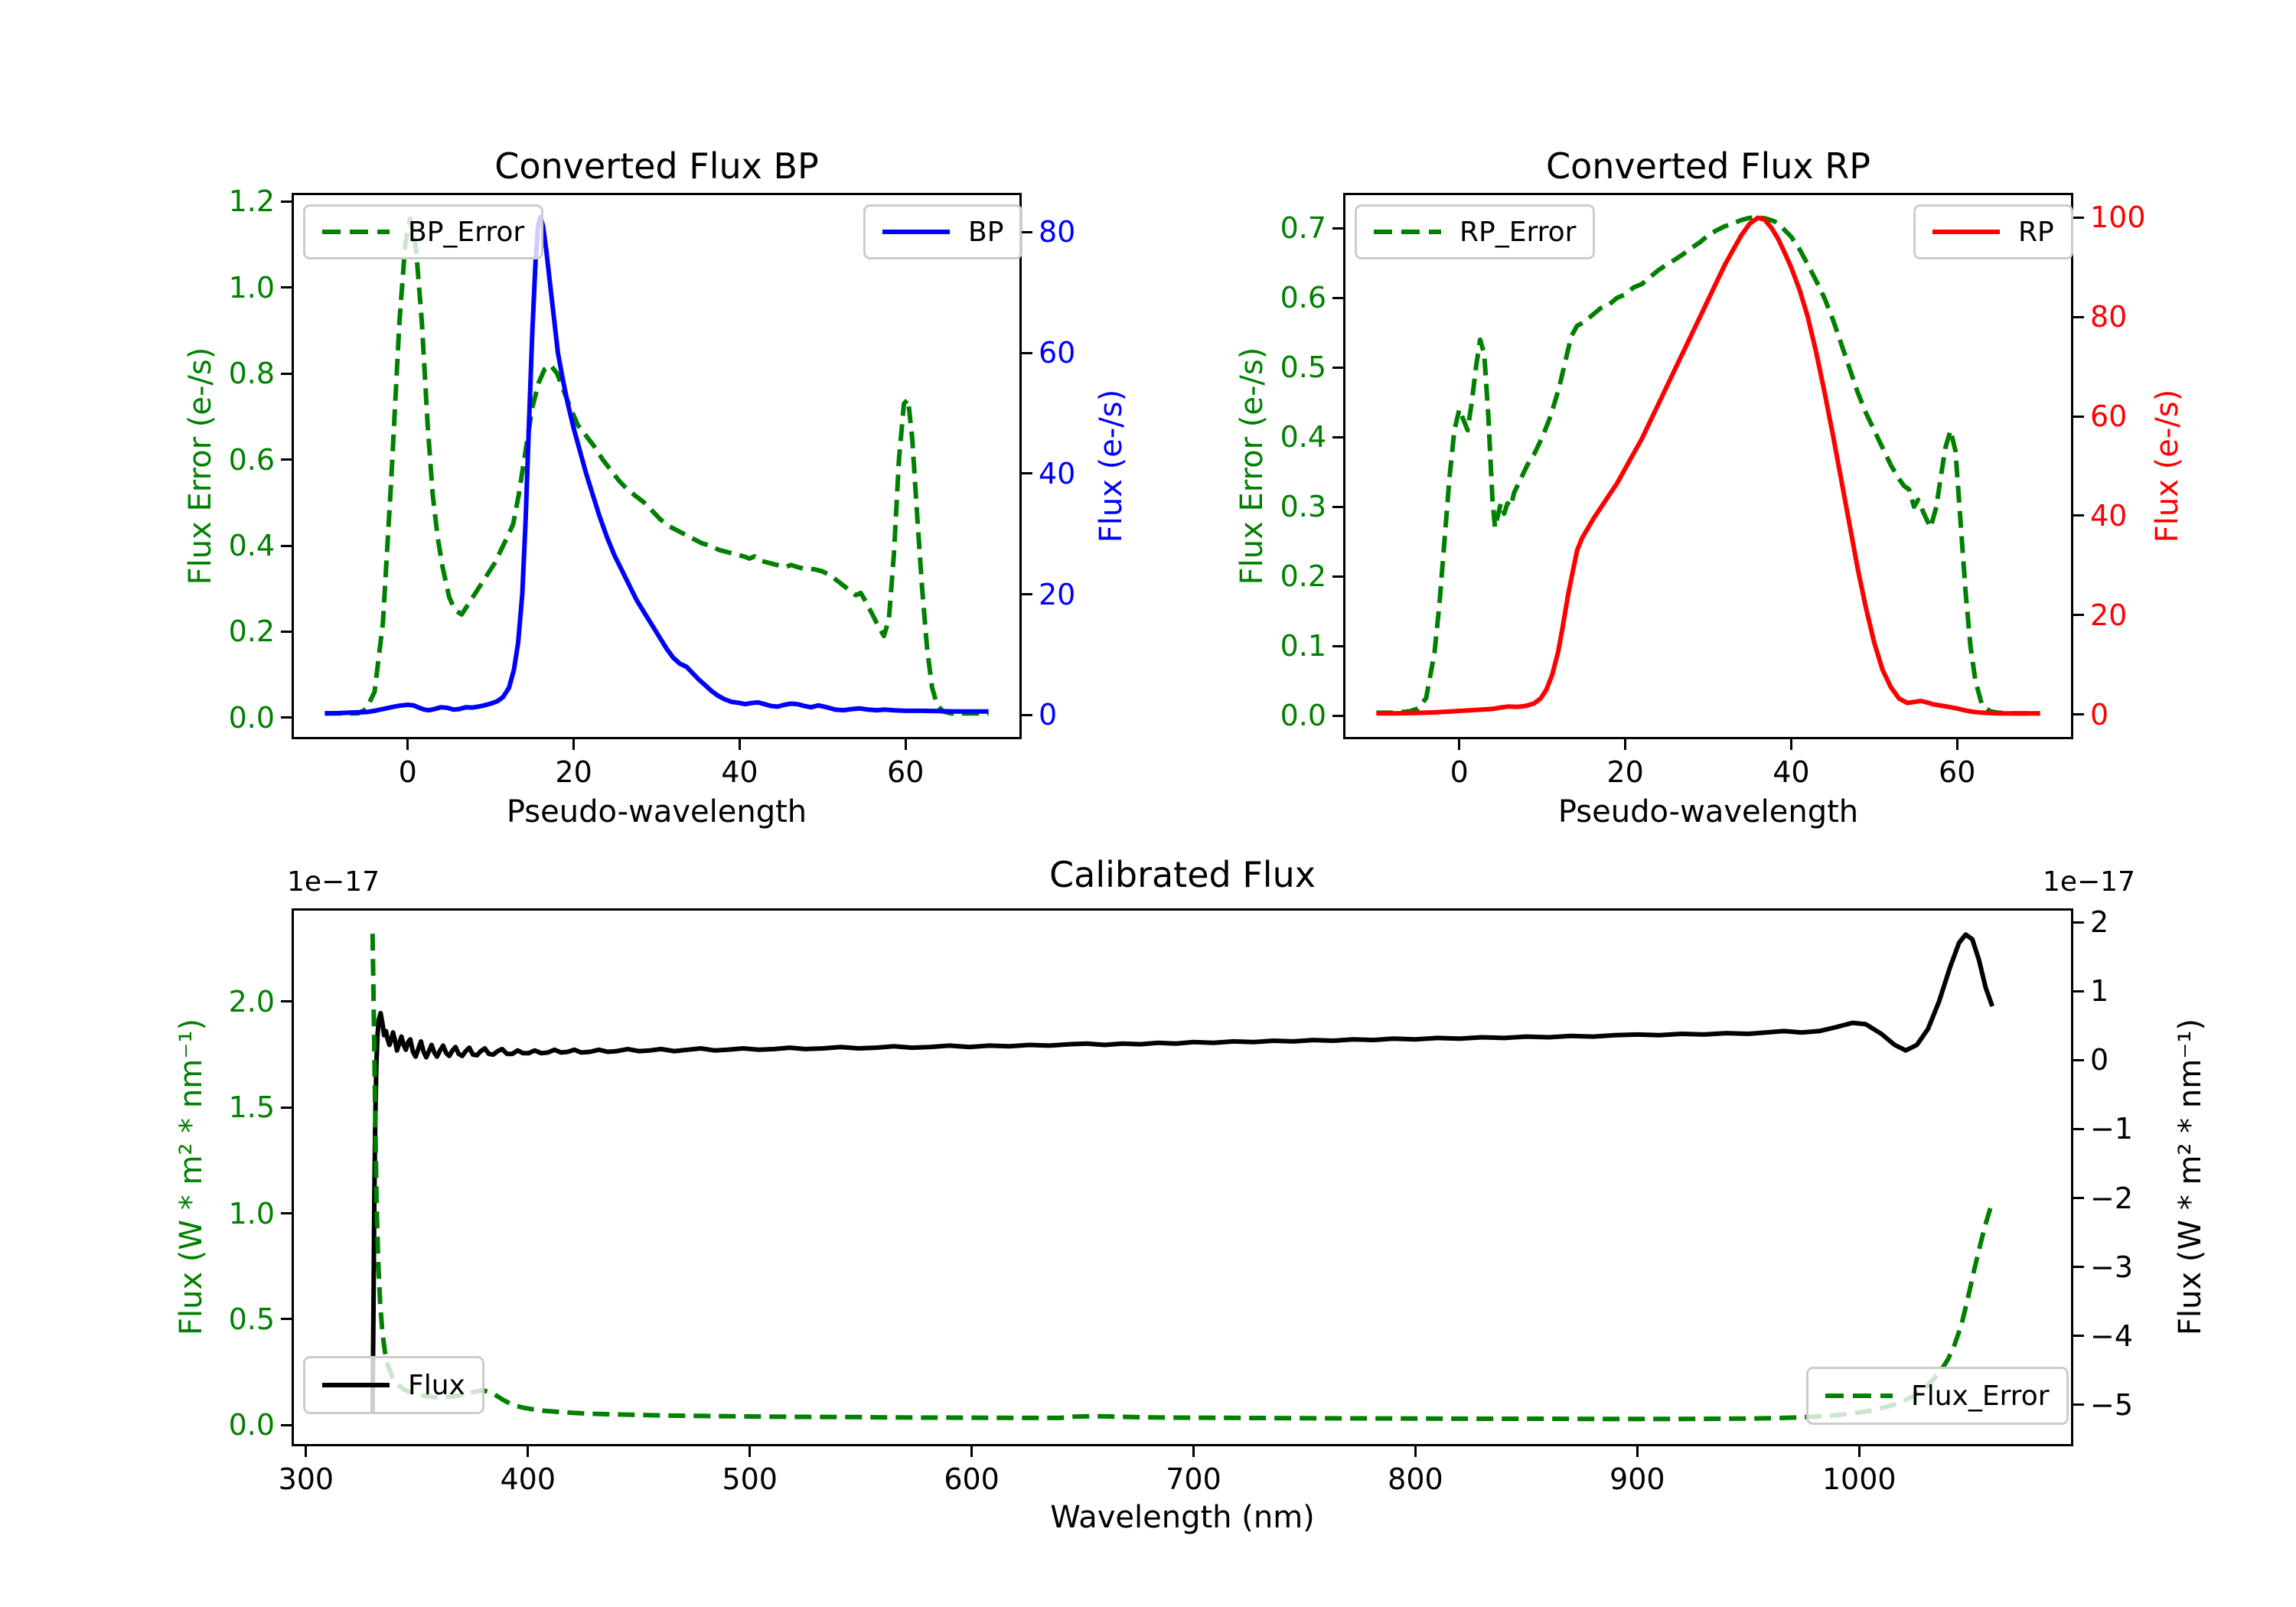  I want to click on bp-ytick-left-label: 0.0, so click(251, 717).